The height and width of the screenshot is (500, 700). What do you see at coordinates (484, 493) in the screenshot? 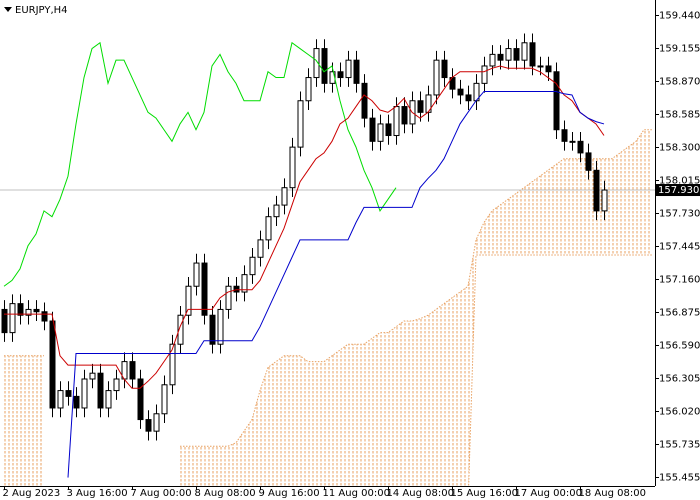
I see `x-tick-label: 15 Aug 16:00` at bounding box center [484, 493].